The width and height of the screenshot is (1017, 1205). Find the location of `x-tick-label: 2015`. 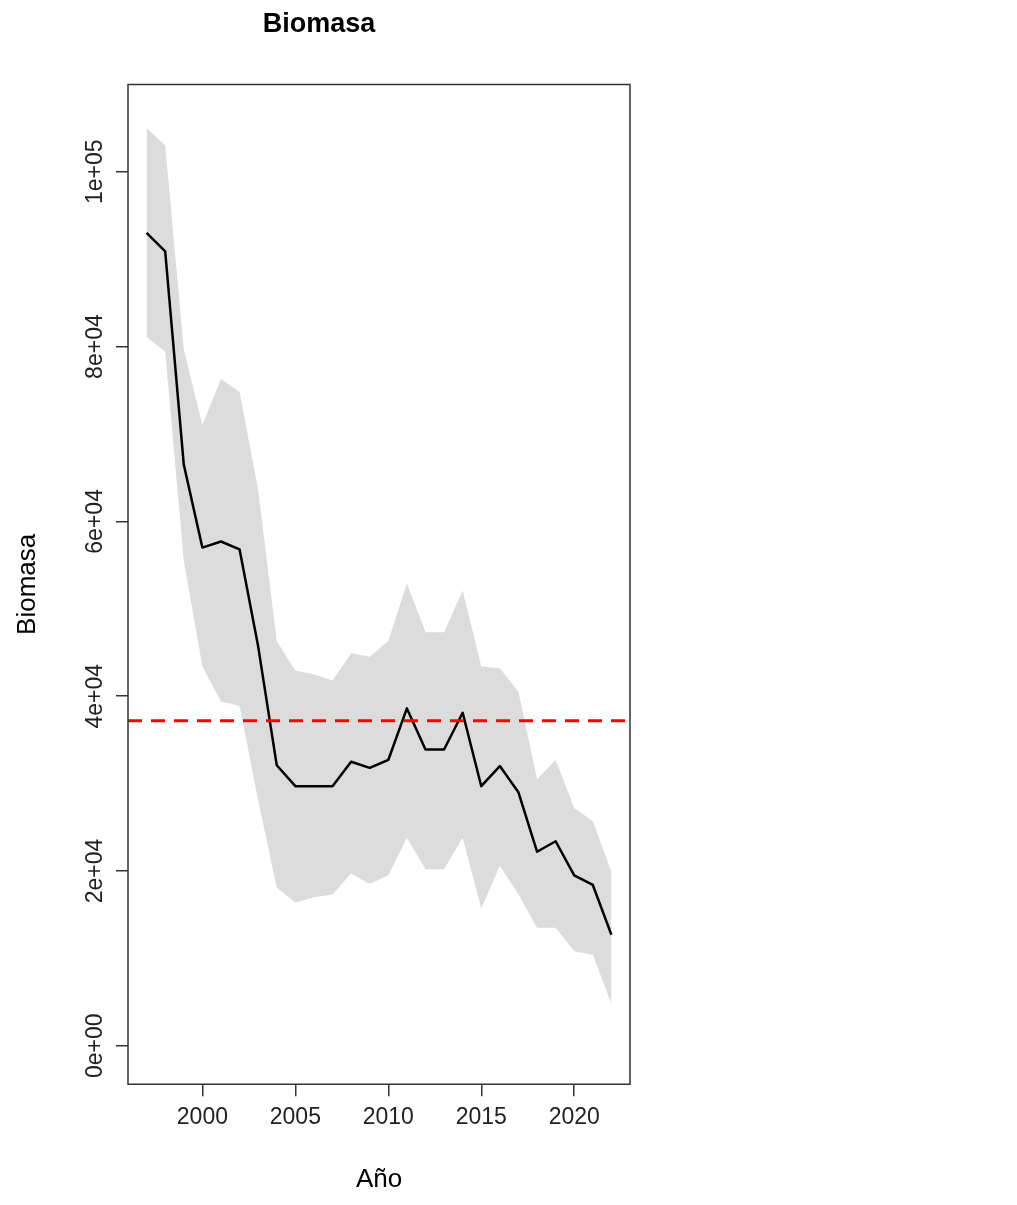

x-tick-label: 2015 is located at coordinates (481, 1116).